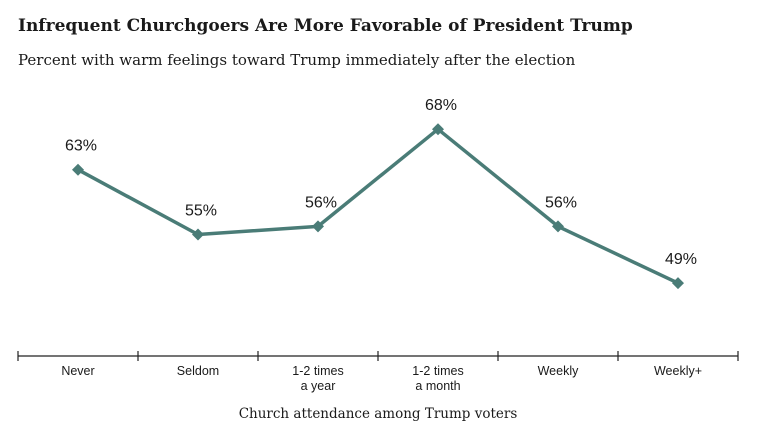 The image size is (763, 437). Describe the element at coordinates (81, 146) in the screenshot. I see `data-label: 63%` at that location.